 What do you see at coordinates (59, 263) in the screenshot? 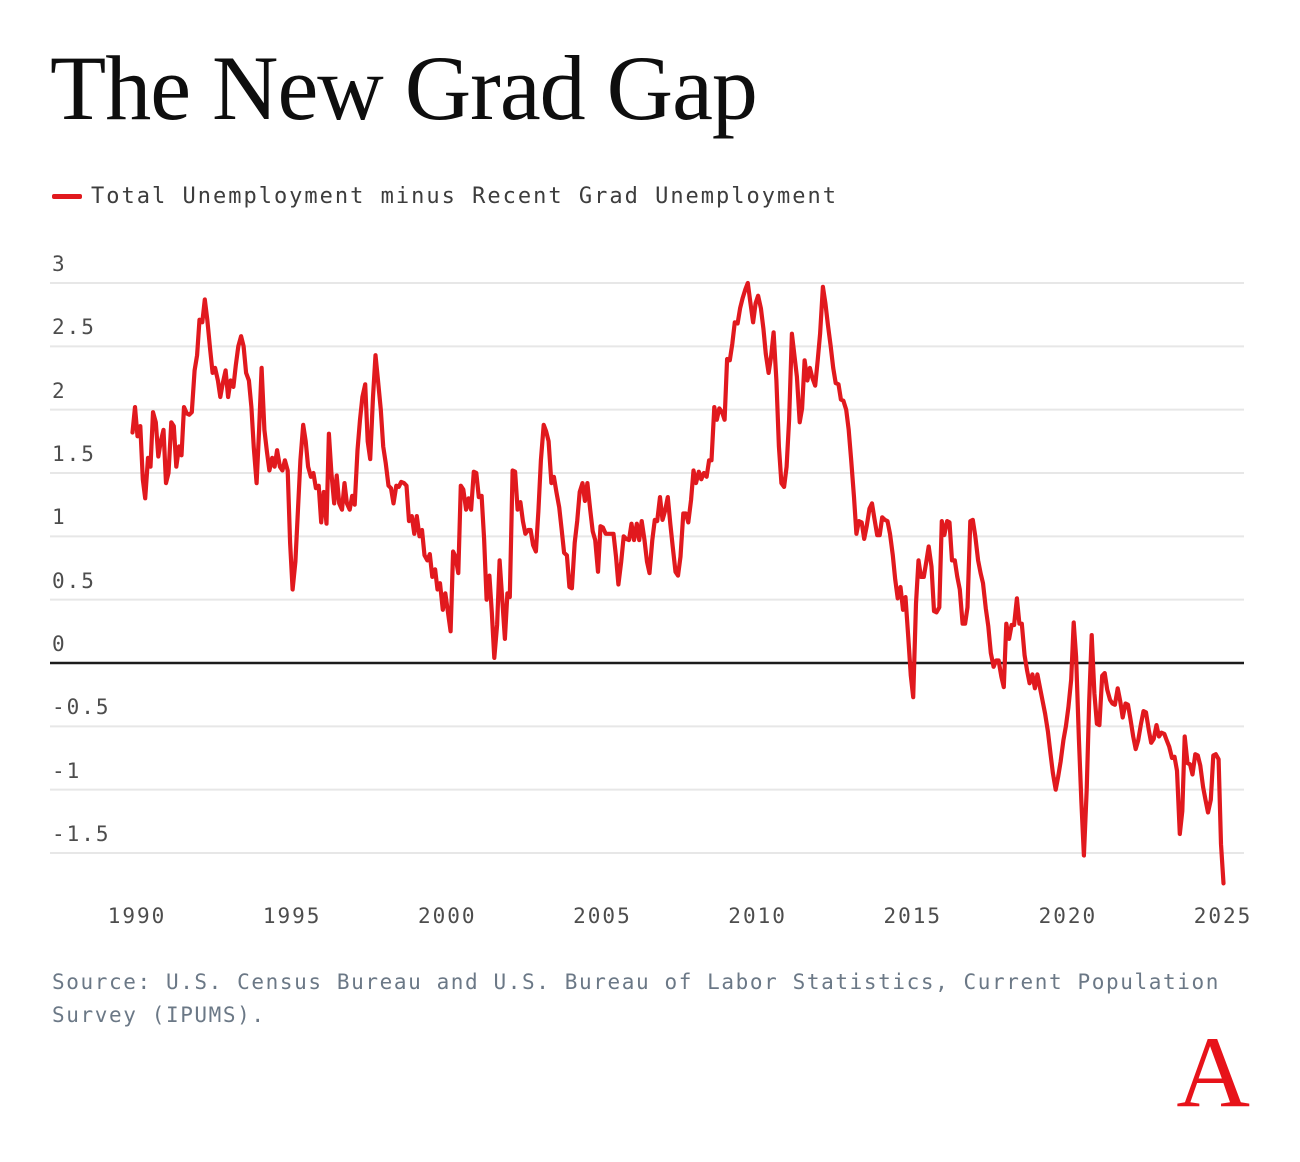
I see `y-tick-label: 3` at bounding box center [59, 263].